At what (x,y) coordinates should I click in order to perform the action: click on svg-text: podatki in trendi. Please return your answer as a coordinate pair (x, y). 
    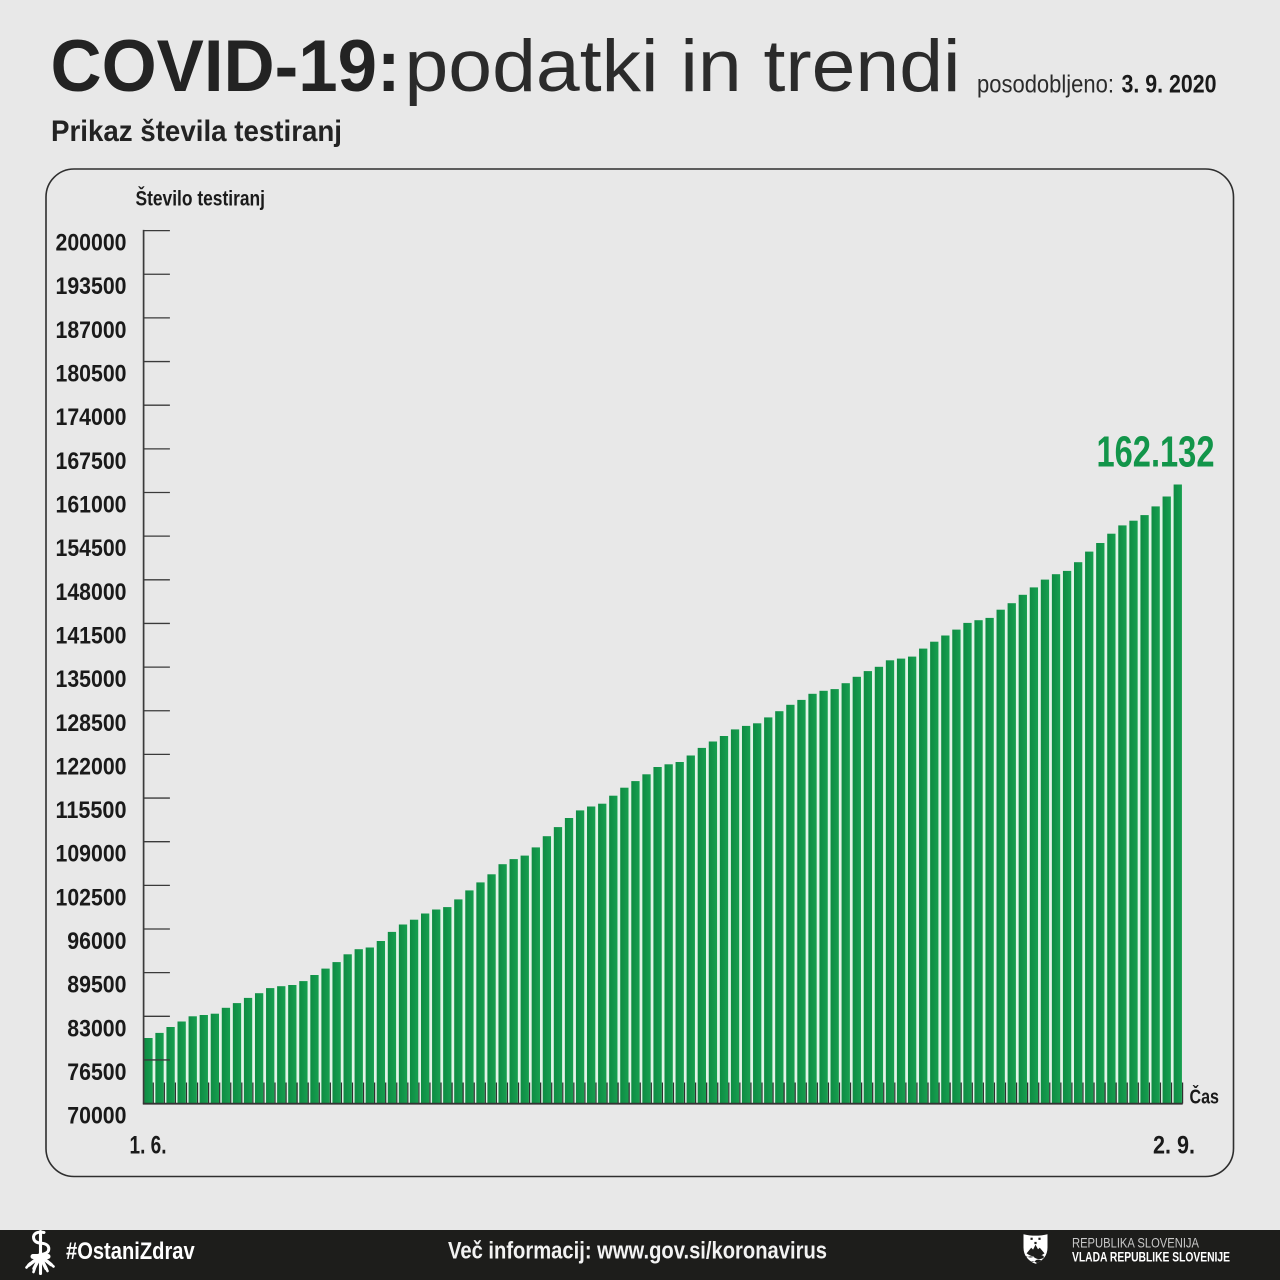
    Looking at the image, I should click on (683, 66).